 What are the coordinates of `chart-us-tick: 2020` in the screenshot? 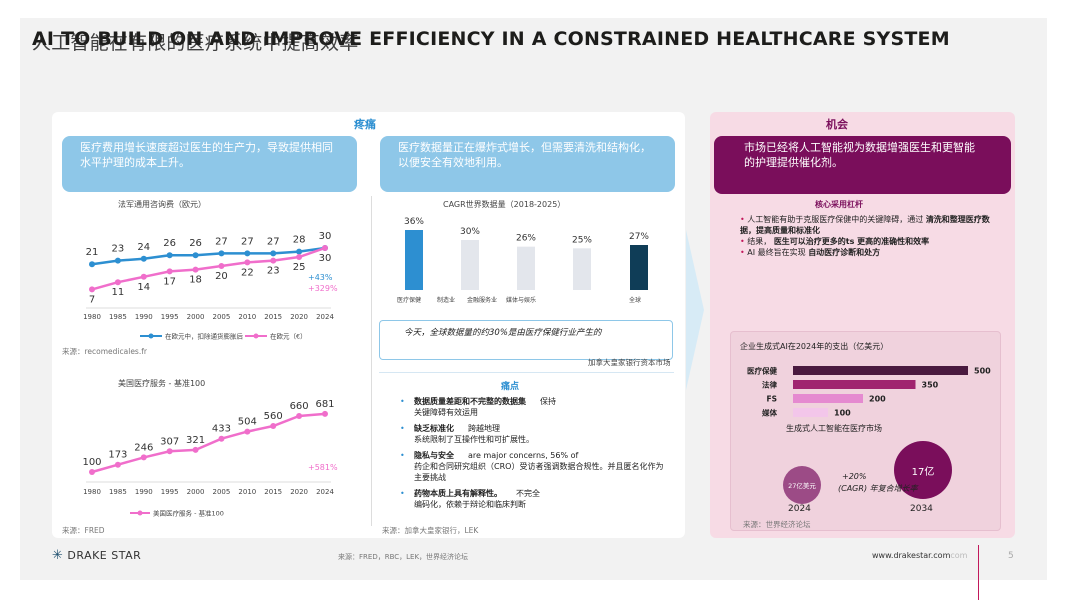 It's located at (299, 492).